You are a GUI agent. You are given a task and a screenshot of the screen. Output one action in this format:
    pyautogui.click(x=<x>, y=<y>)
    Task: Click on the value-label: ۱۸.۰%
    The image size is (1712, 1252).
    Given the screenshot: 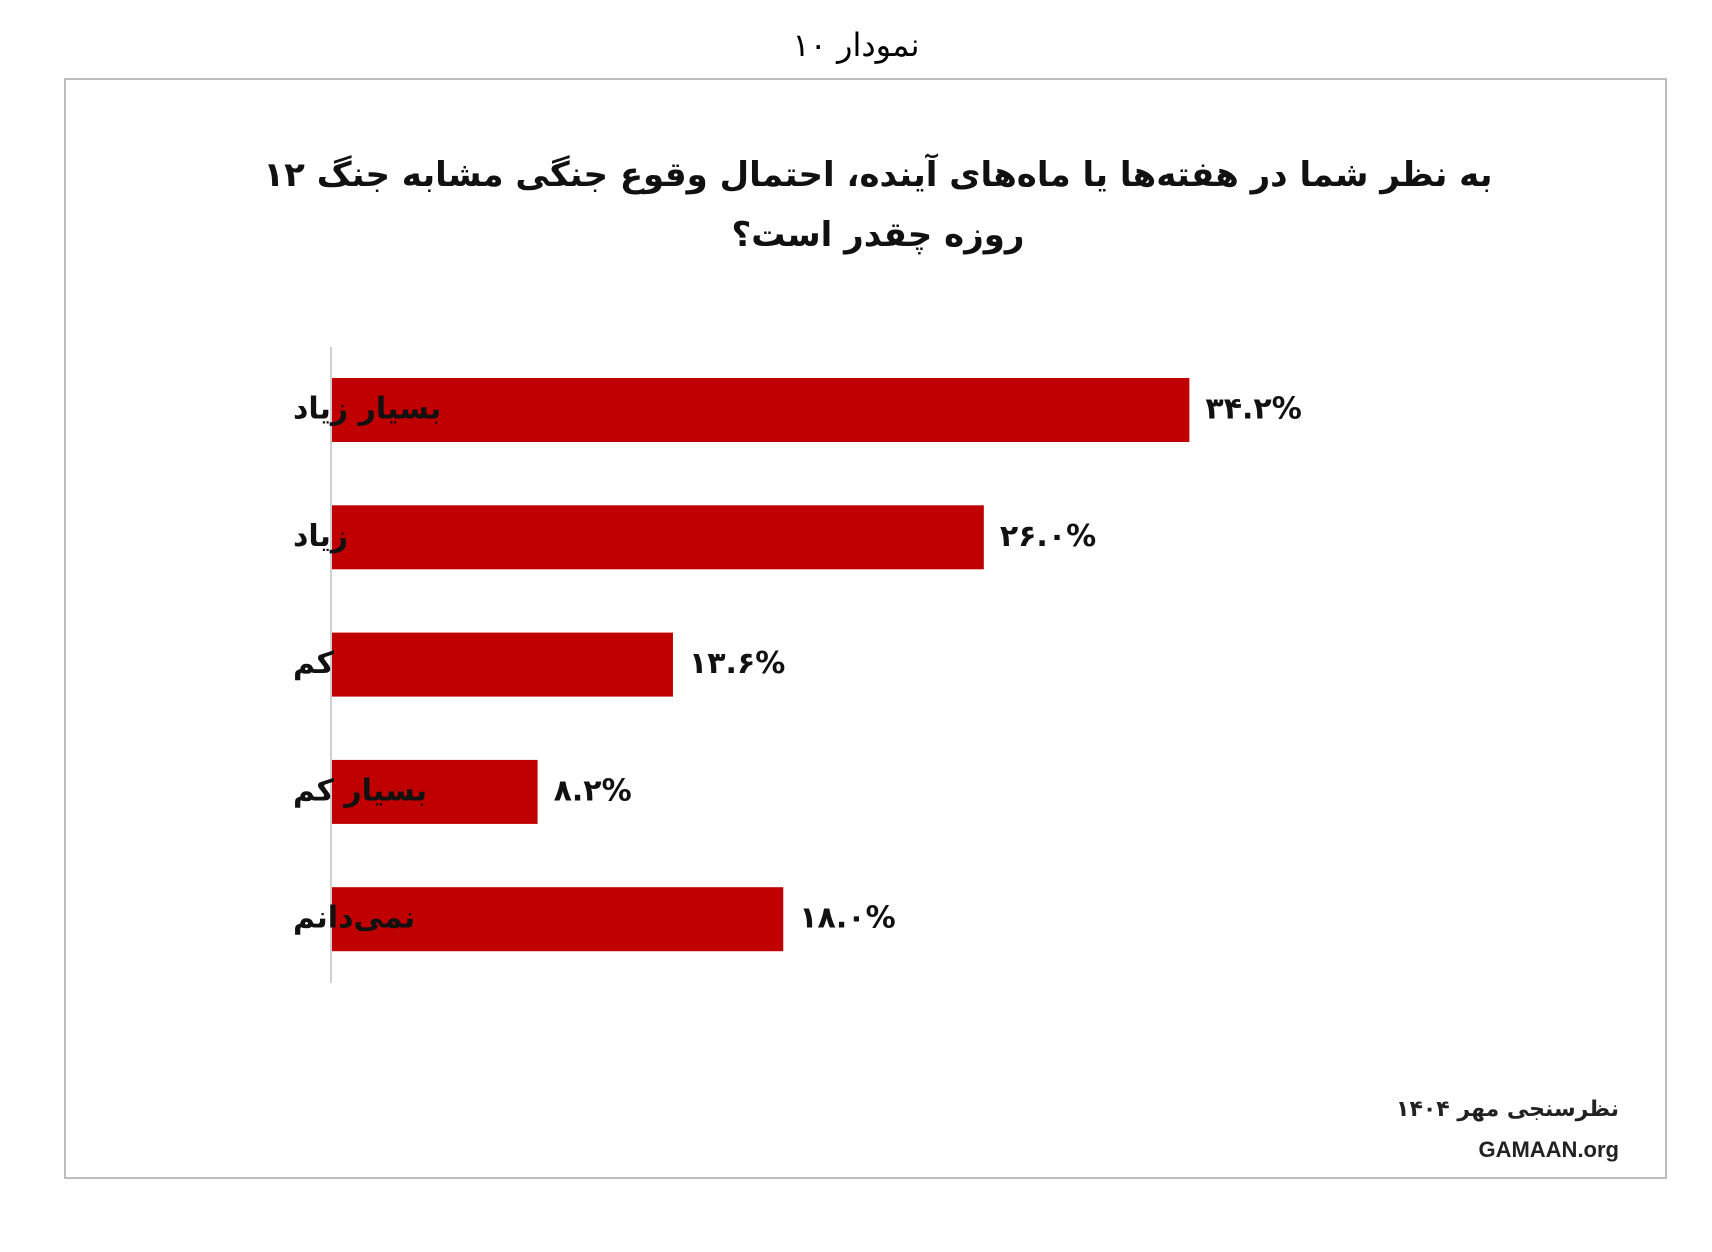 What is the action you would take?
    pyautogui.click(x=847, y=918)
    